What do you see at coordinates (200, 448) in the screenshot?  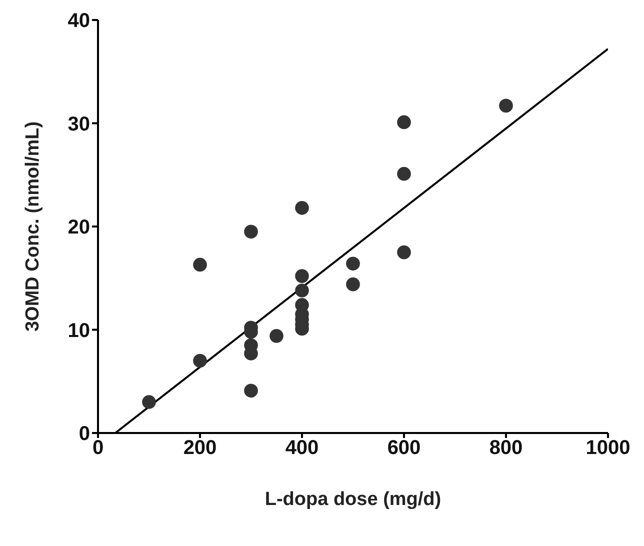 I see `x-tick-label: 200` at bounding box center [200, 448].